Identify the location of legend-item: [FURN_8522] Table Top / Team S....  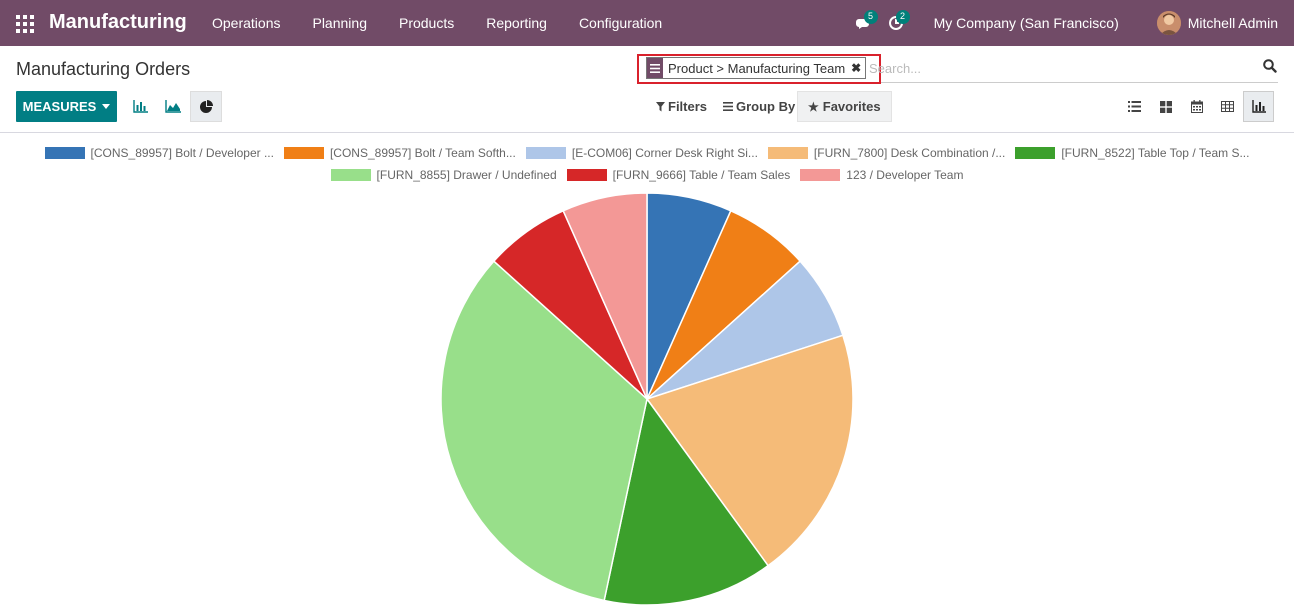
(1132, 153).